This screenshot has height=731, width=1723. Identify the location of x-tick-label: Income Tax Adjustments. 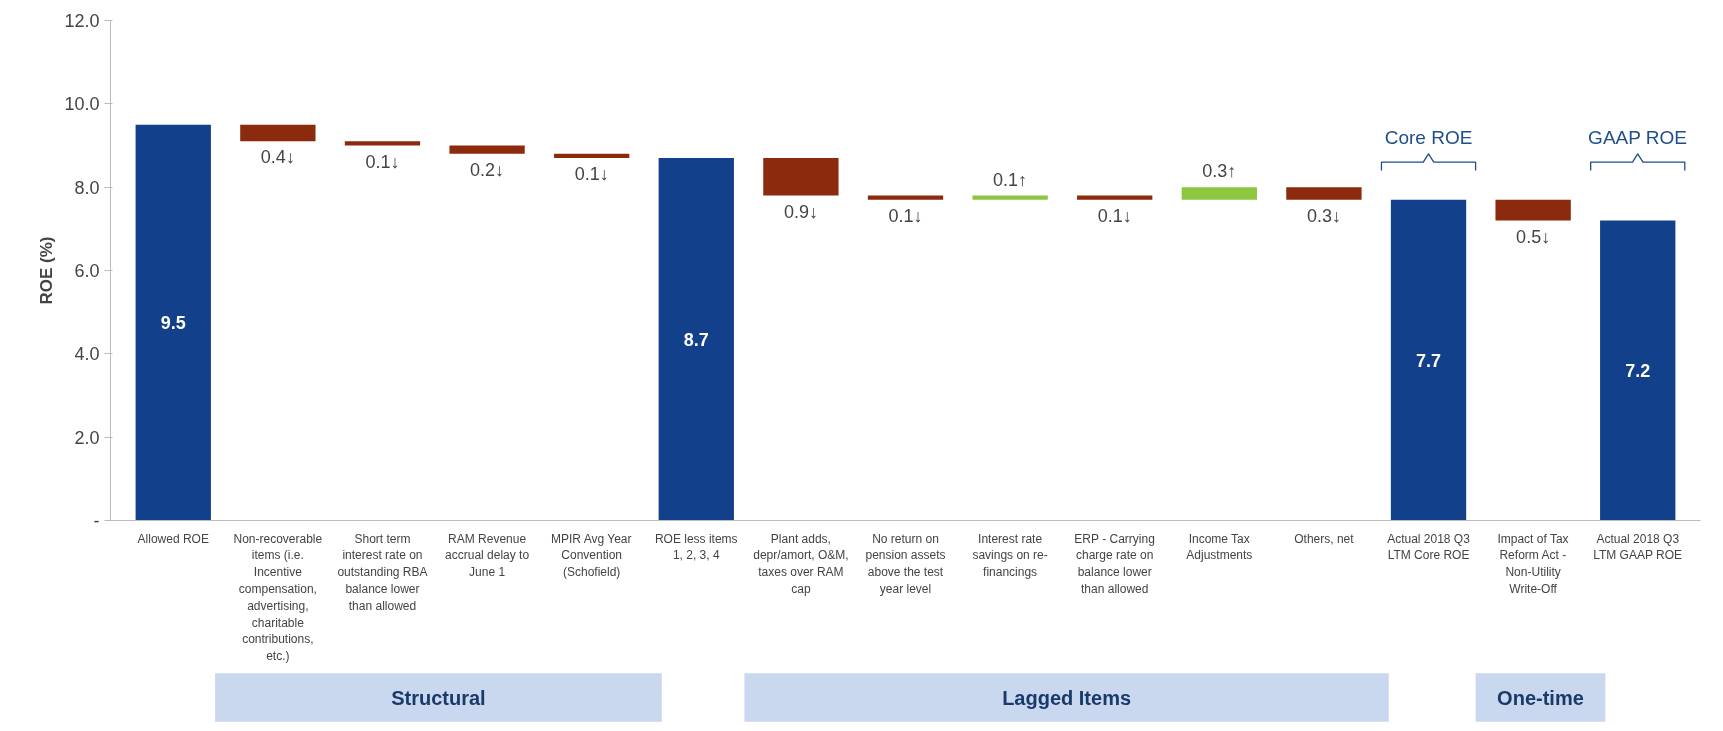
(1219, 547).